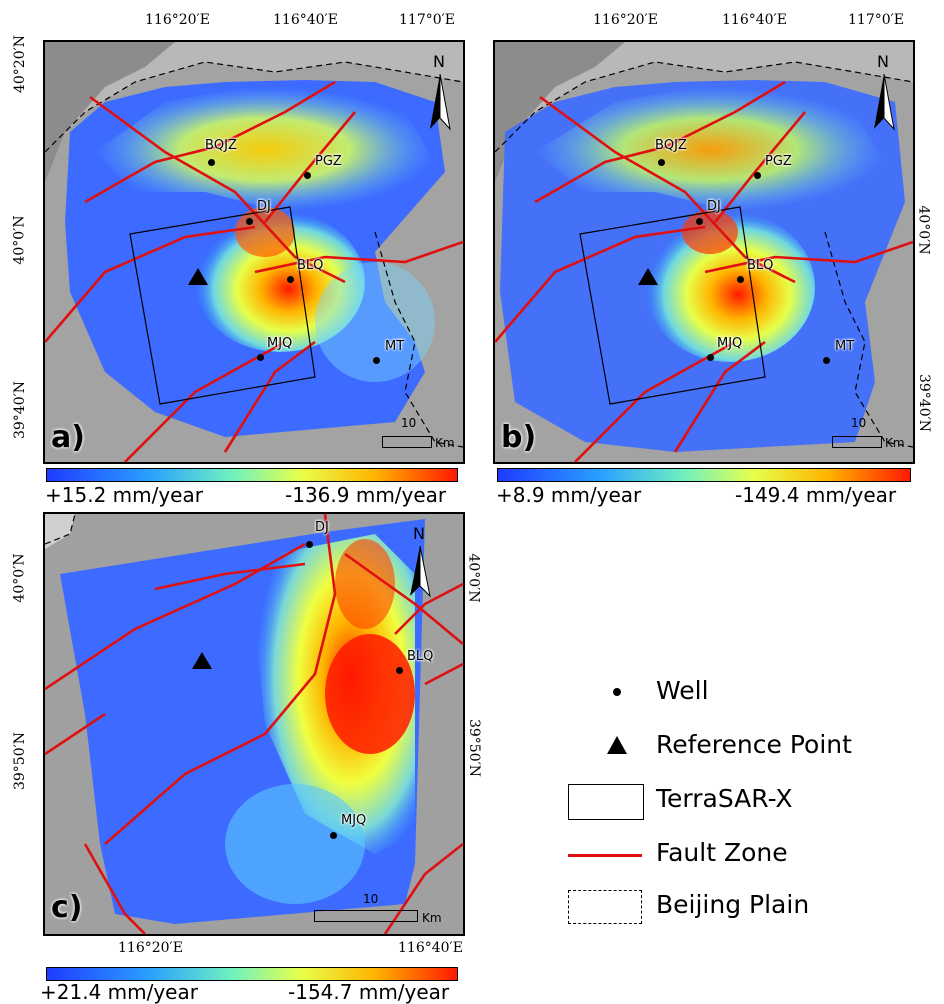  I want to click on north-label-b: N, so click(883, 61).